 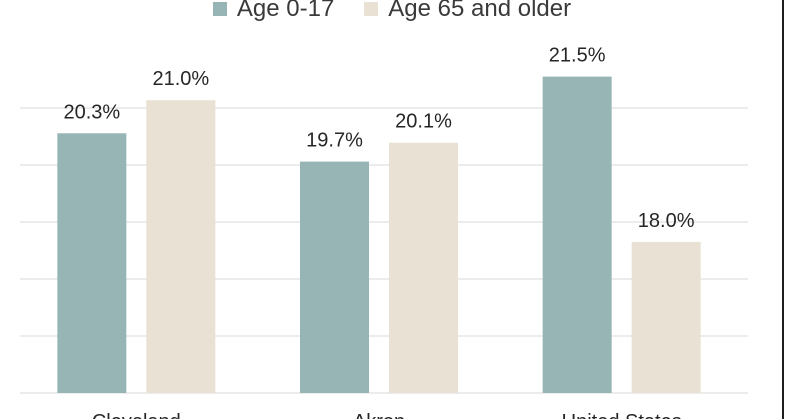 I want to click on category-label: Cleveland, so click(x=136, y=415).